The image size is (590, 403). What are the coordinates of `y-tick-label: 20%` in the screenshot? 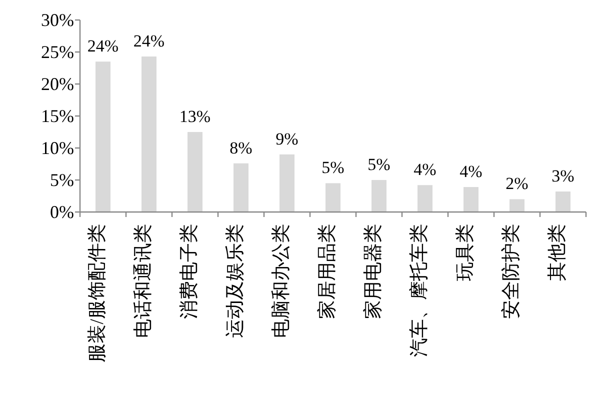 It's located at (57, 84).